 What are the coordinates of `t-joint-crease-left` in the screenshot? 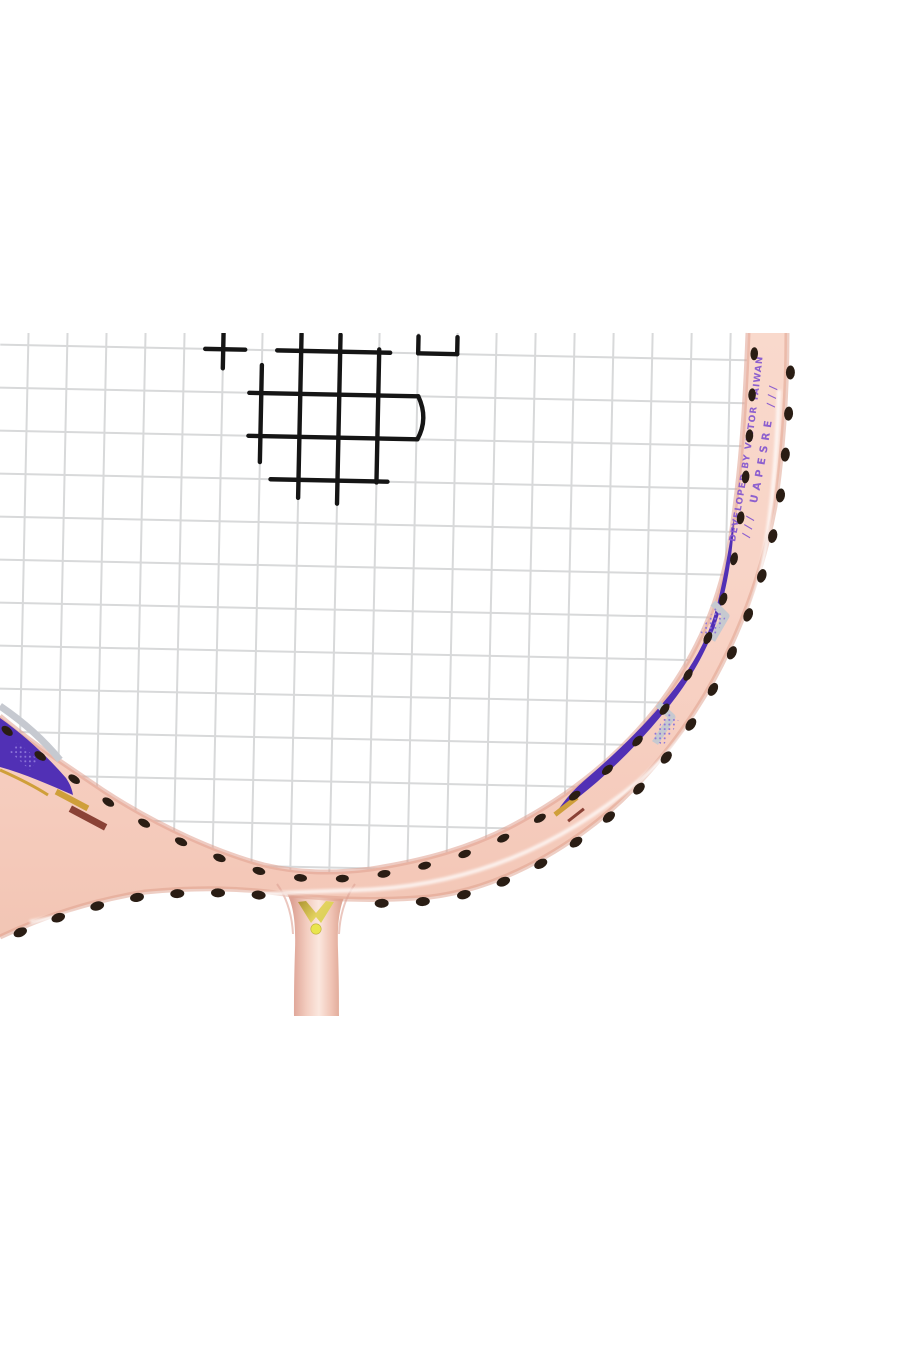 It's located at (285, 909).